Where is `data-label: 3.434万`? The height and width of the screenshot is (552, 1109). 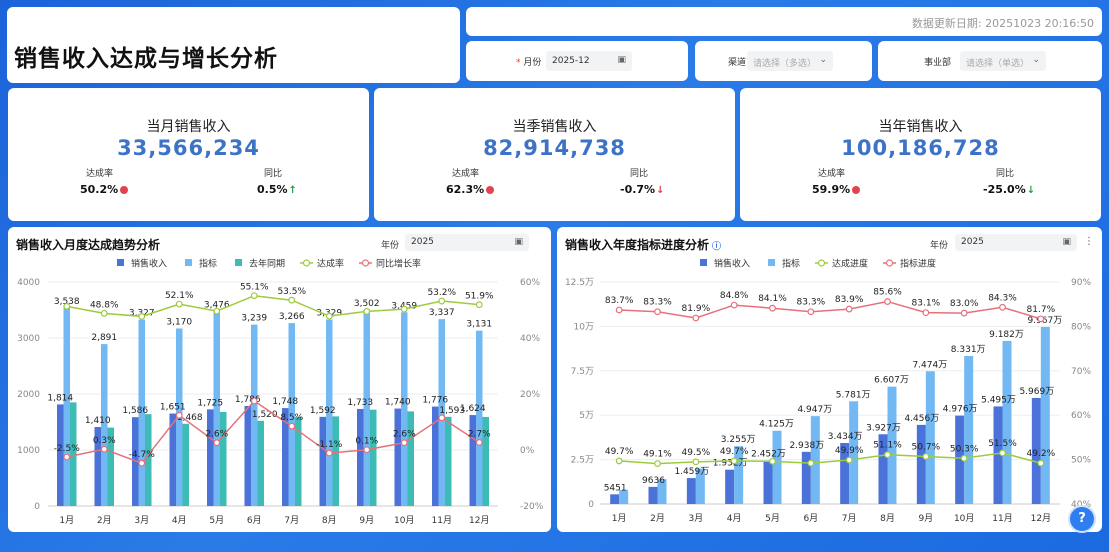 data-label: 3.434万 is located at coordinates (845, 437).